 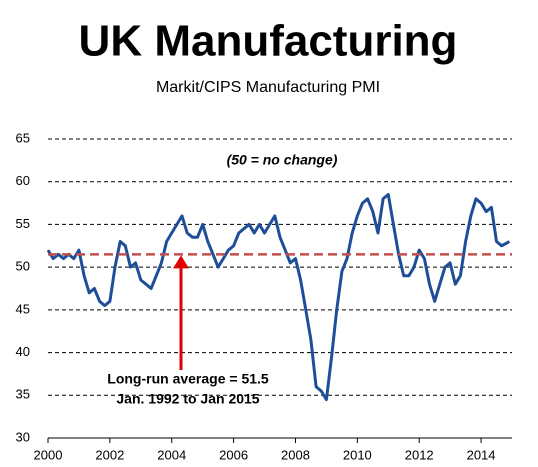 I want to click on average-label: Jan. 1992 to Jan 2015, so click(x=187, y=399).